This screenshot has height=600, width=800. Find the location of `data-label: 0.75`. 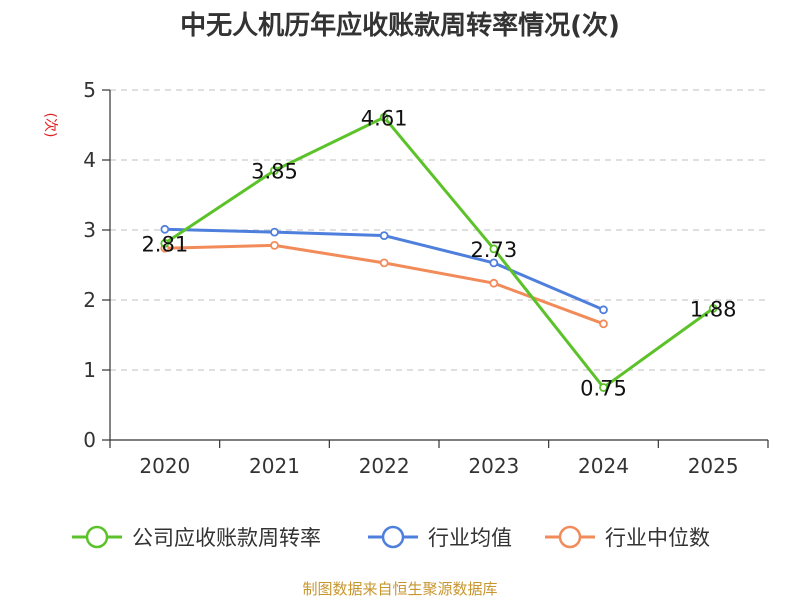

data-label: 0.75 is located at coordinates (603, 389).